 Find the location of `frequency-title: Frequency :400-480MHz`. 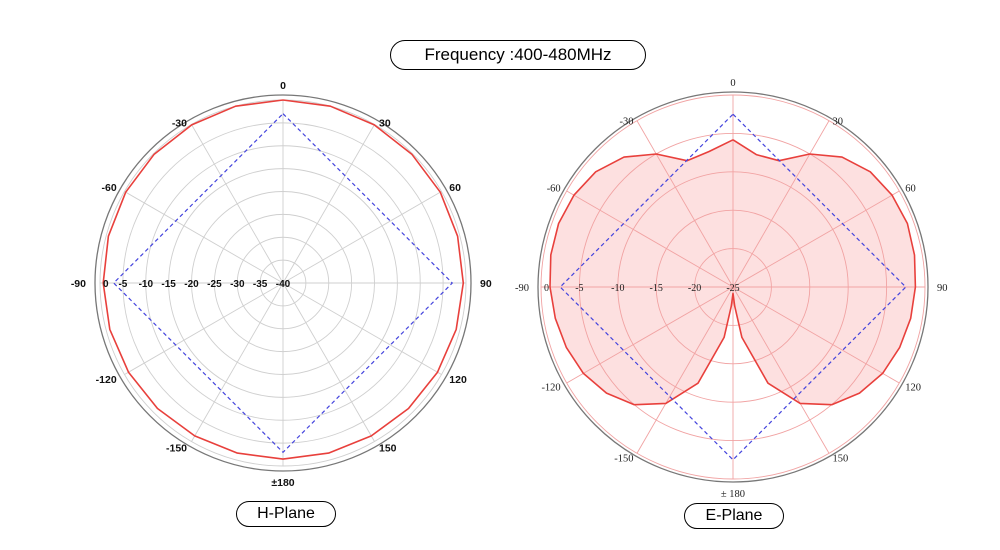

frequency-title: Frequency :400-480MHz is located at coordinates (518, 55).